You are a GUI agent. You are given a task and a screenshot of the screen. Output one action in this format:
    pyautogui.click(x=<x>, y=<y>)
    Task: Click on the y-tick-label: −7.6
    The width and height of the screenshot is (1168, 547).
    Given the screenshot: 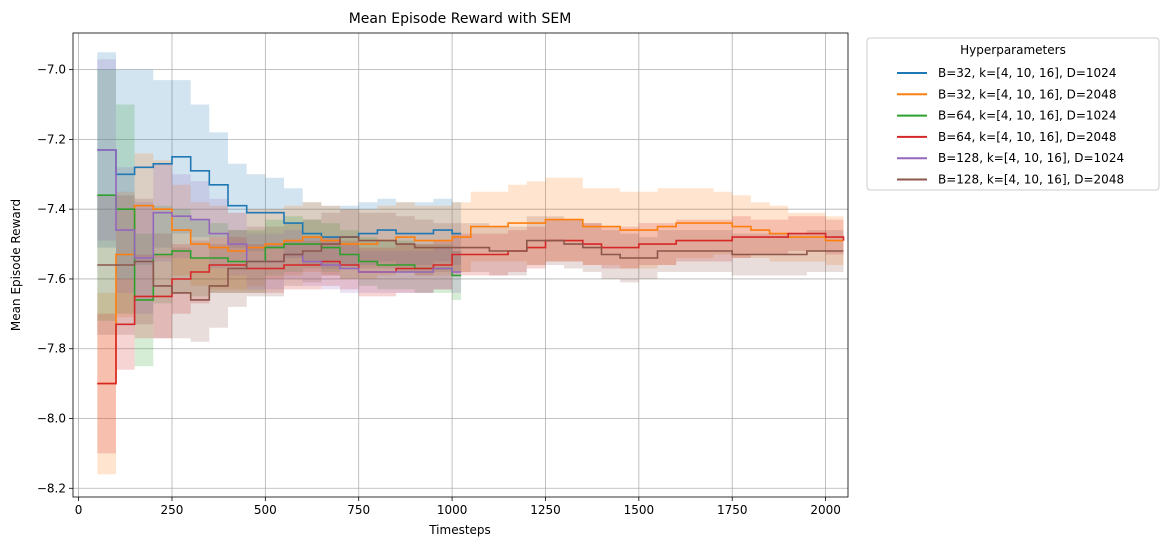 What is the action you would take?
    pyautogui.click(x=51, y=279)
    